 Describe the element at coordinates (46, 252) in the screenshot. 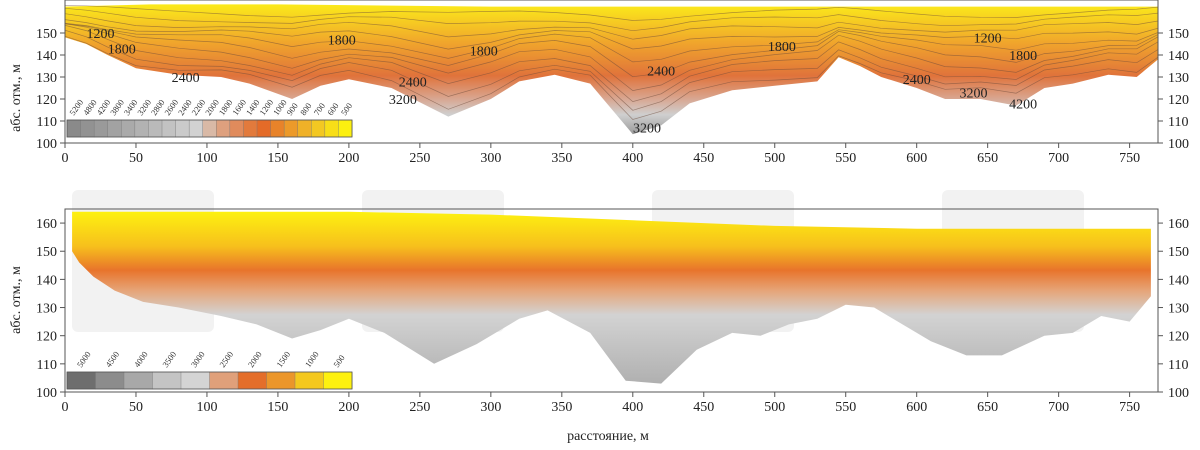

I see `y-tick-label: 150` at that location.